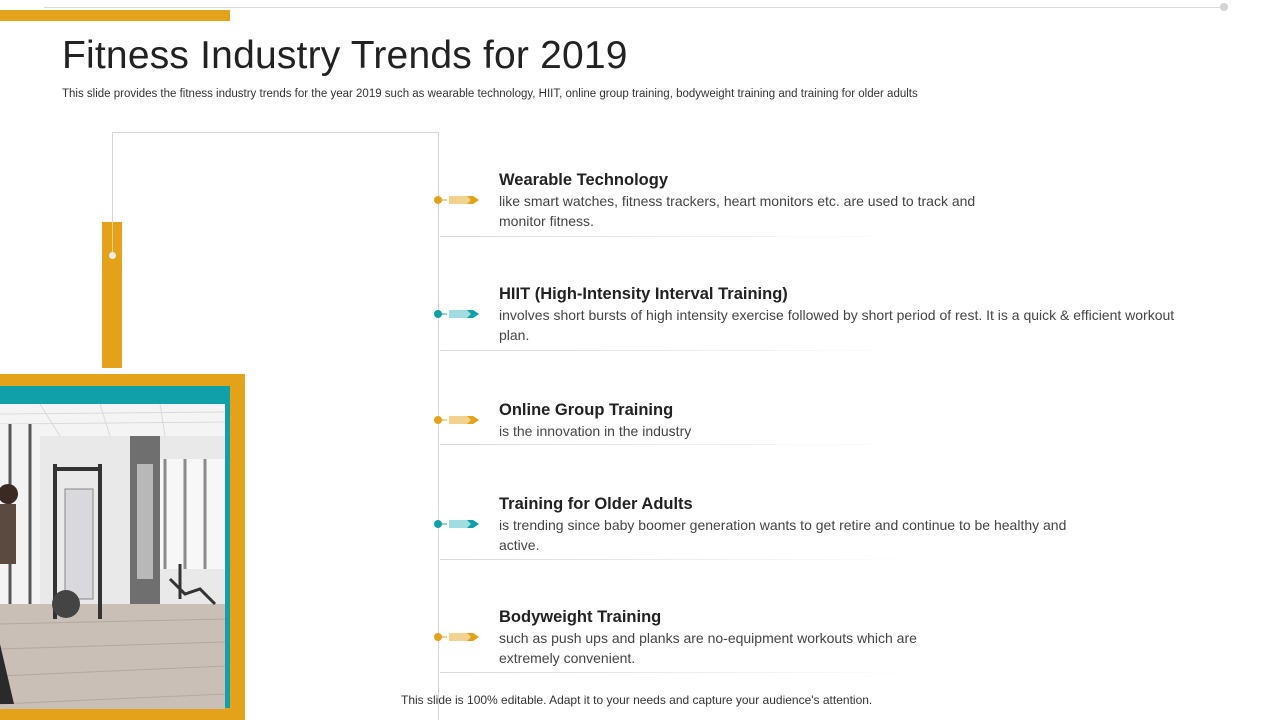 The image size is (1280, 720). What do you see at coordinates (586, 410) in the screenshot?
I see `trend-title: Online Group Training` at bounding box center [586, 410].